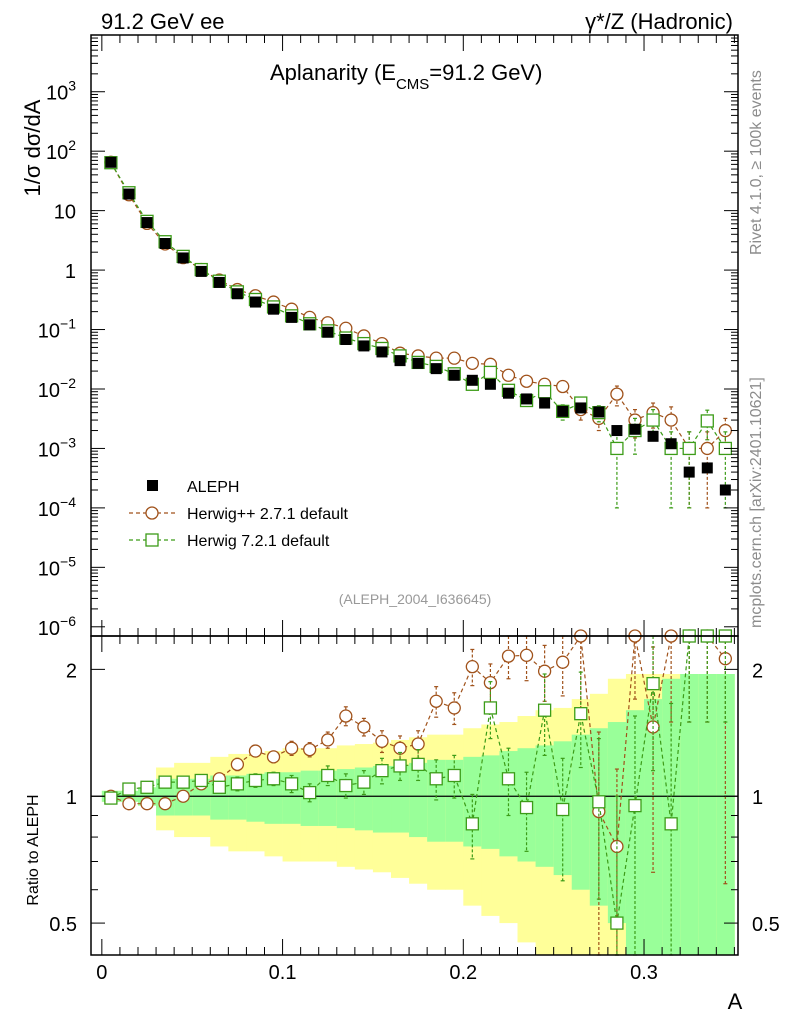 Image resolution: width=786 pixels, height=1024 pixels. What do you see at coordinates (412, 84) in the screenshot?
I see `plot-title-sub: CMS` at bounding box center [412, 84].